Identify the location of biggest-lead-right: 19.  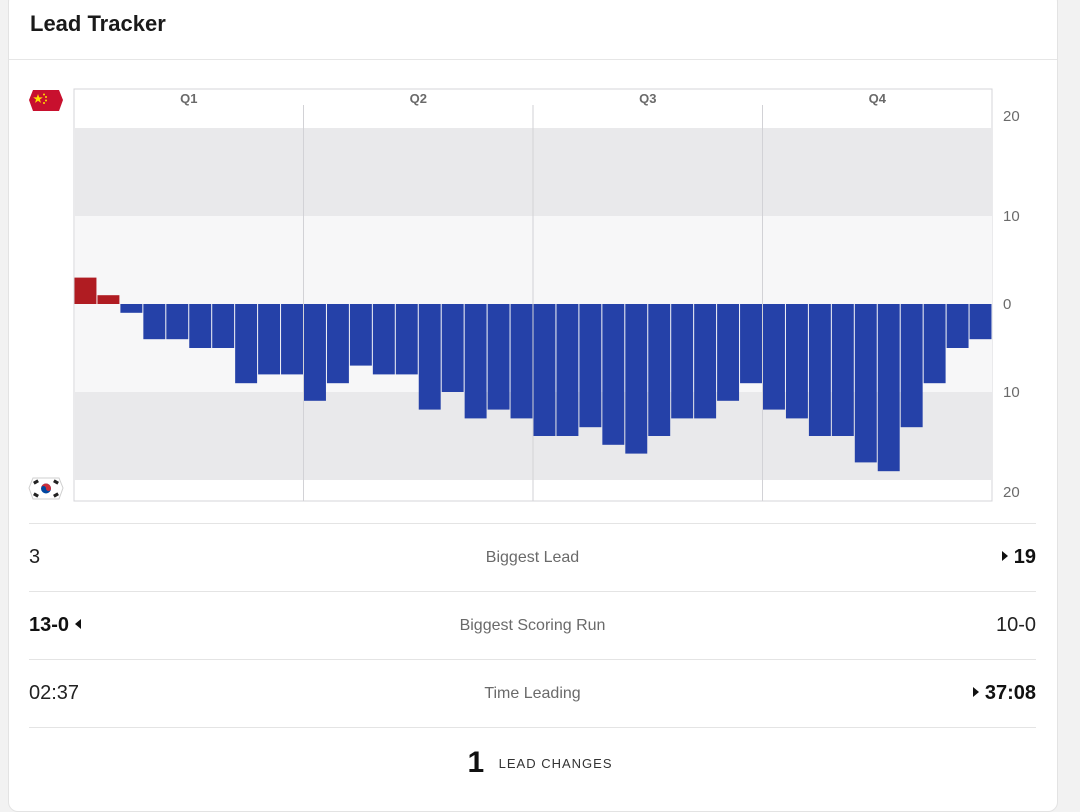
(1018, 557).